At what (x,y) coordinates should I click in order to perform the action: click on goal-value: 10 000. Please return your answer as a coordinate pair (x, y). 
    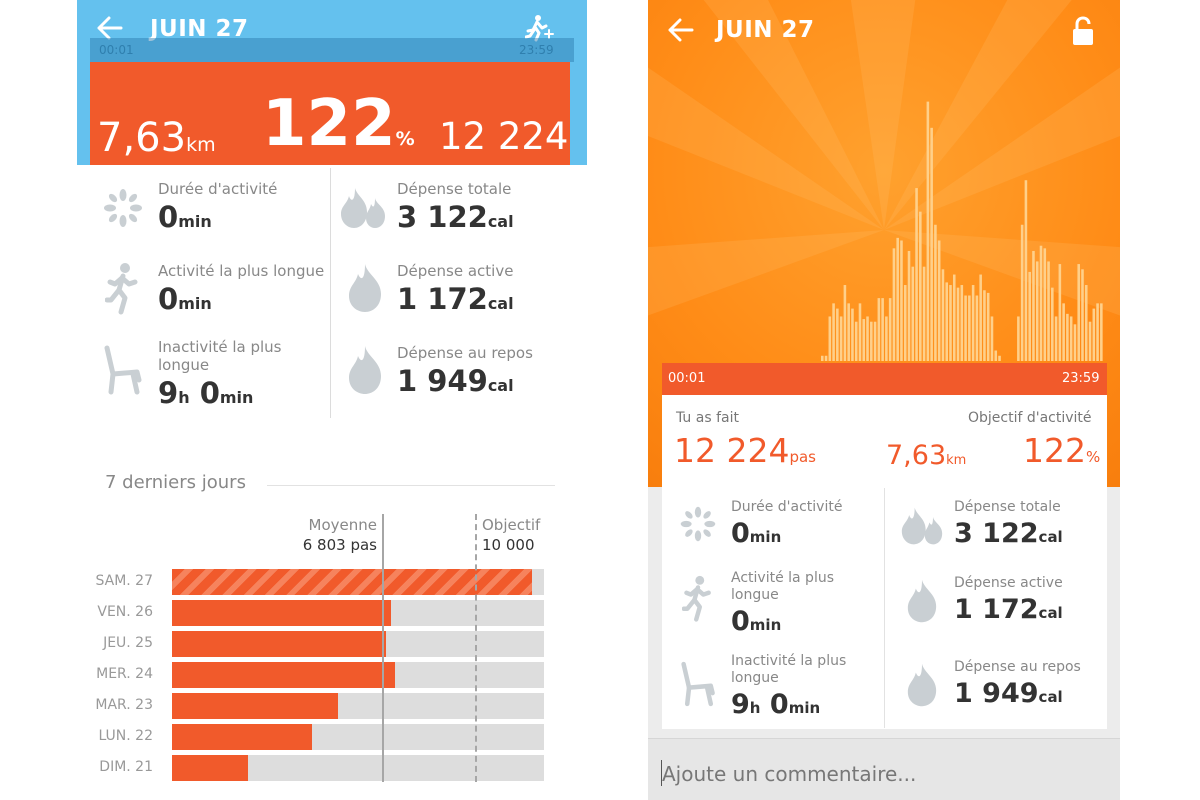
    Looking at the image, I should click on (508, 545).